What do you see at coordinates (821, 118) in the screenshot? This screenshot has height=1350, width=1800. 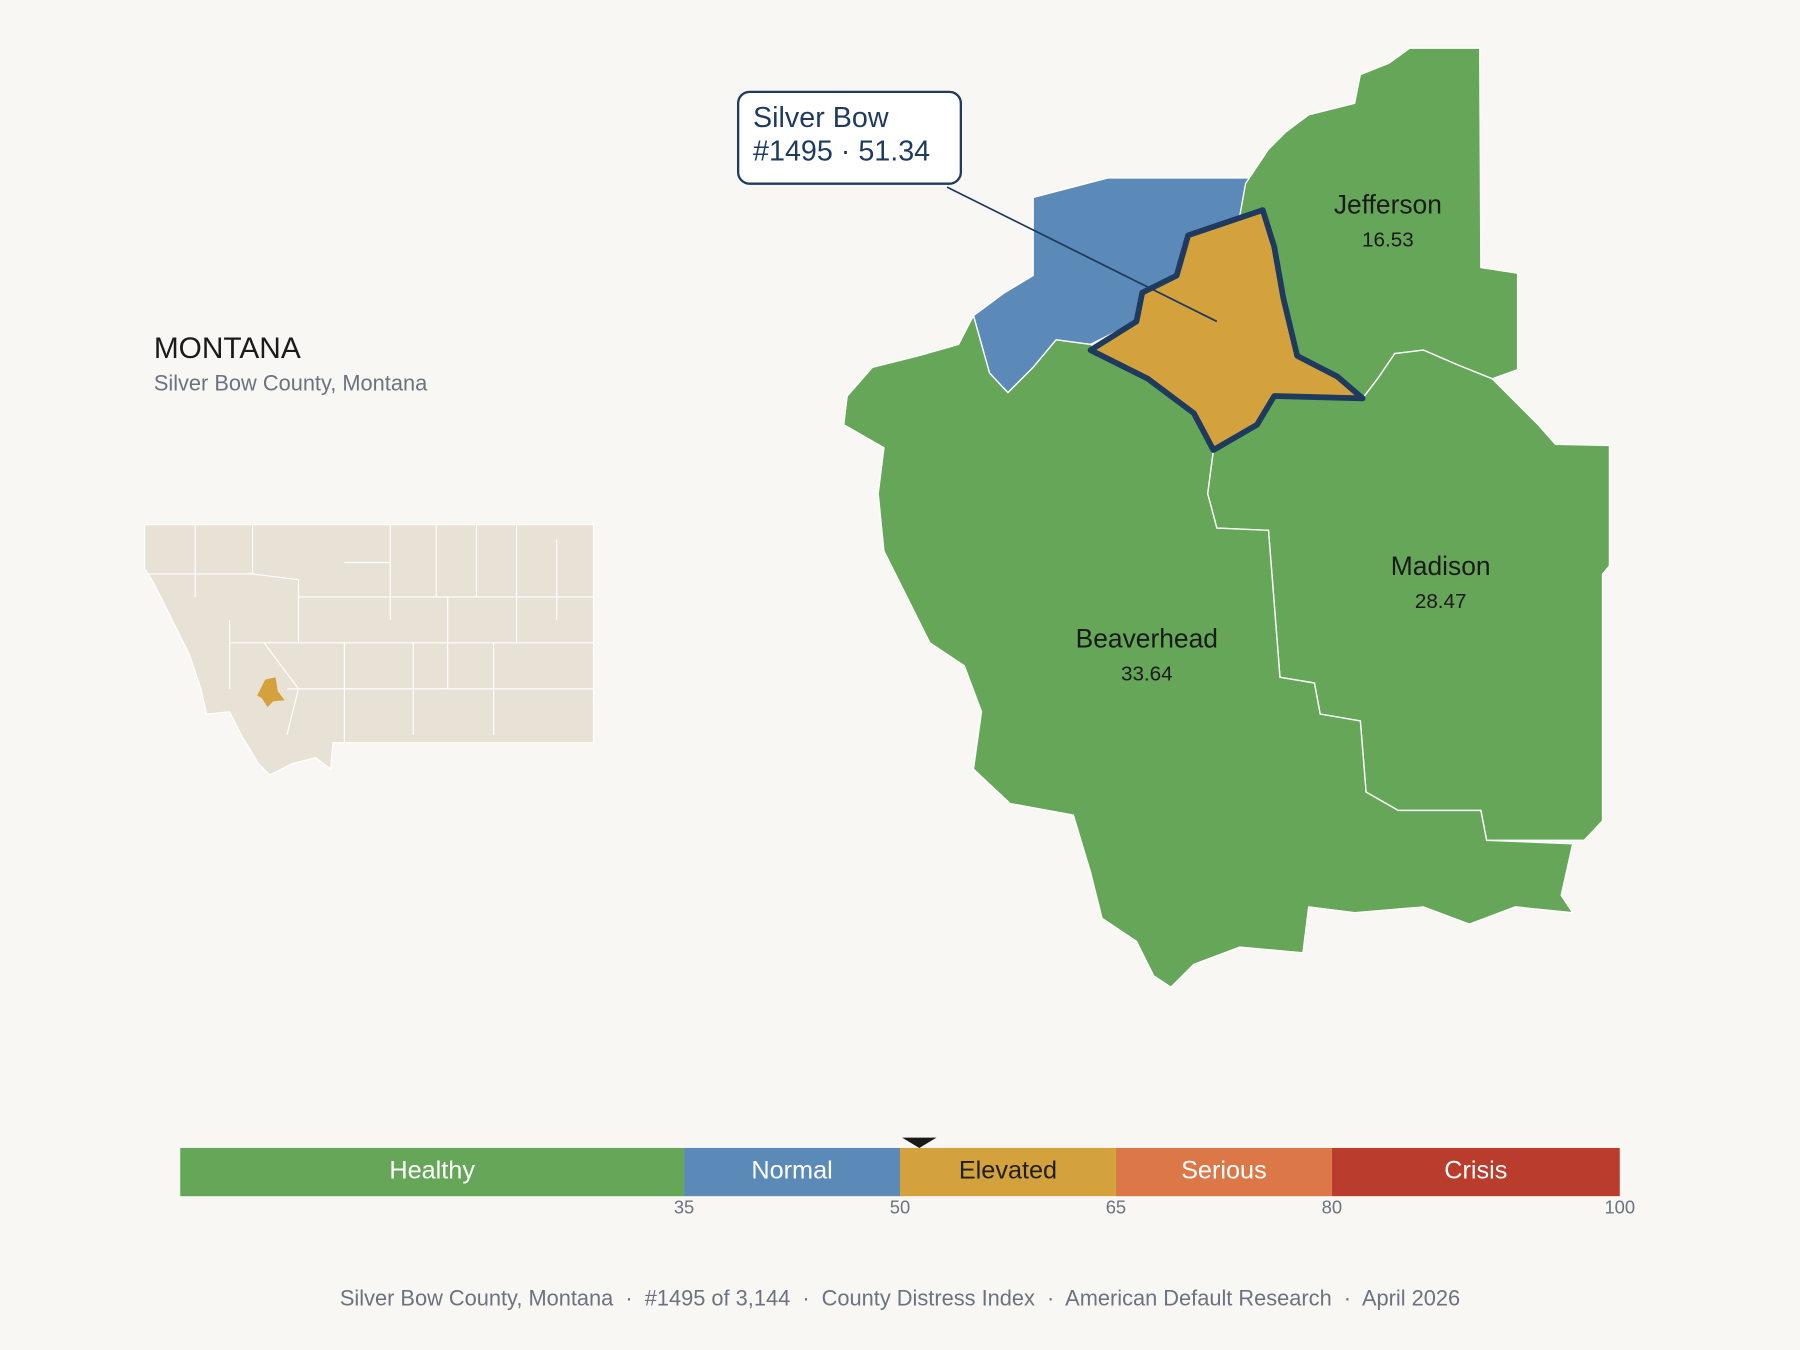 I see `callout-name: Silver Bow` at bounding box center [821, 118].